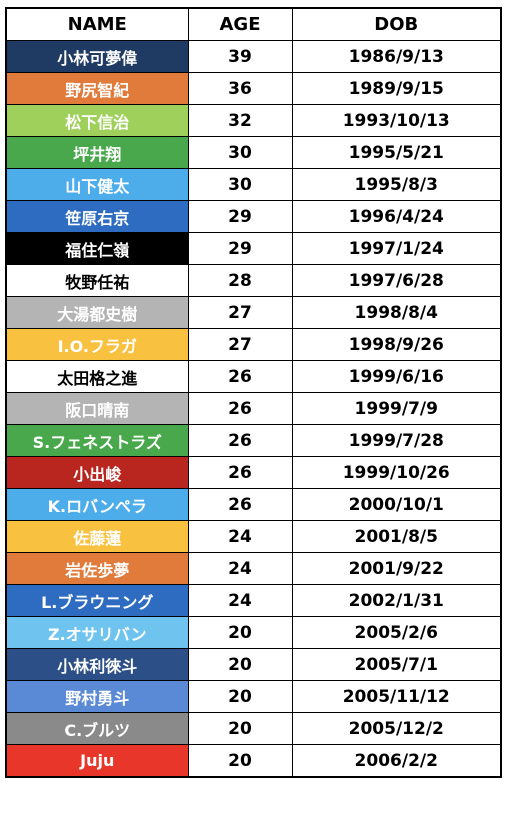  Describe the element at coordinates (396, 120) in the screenshot. I see `driver-dob-cell: 1993/10/13` at that location.